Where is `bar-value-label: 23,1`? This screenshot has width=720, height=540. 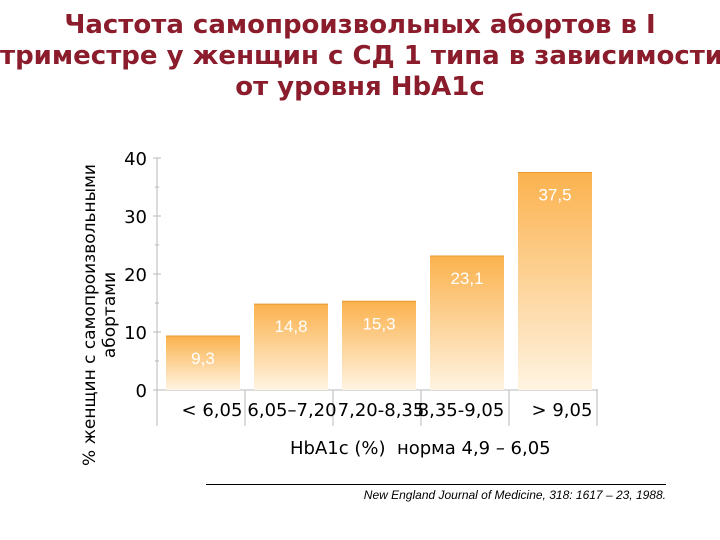 bar-value-label: 23,1 is located at coordinates (466, 278).